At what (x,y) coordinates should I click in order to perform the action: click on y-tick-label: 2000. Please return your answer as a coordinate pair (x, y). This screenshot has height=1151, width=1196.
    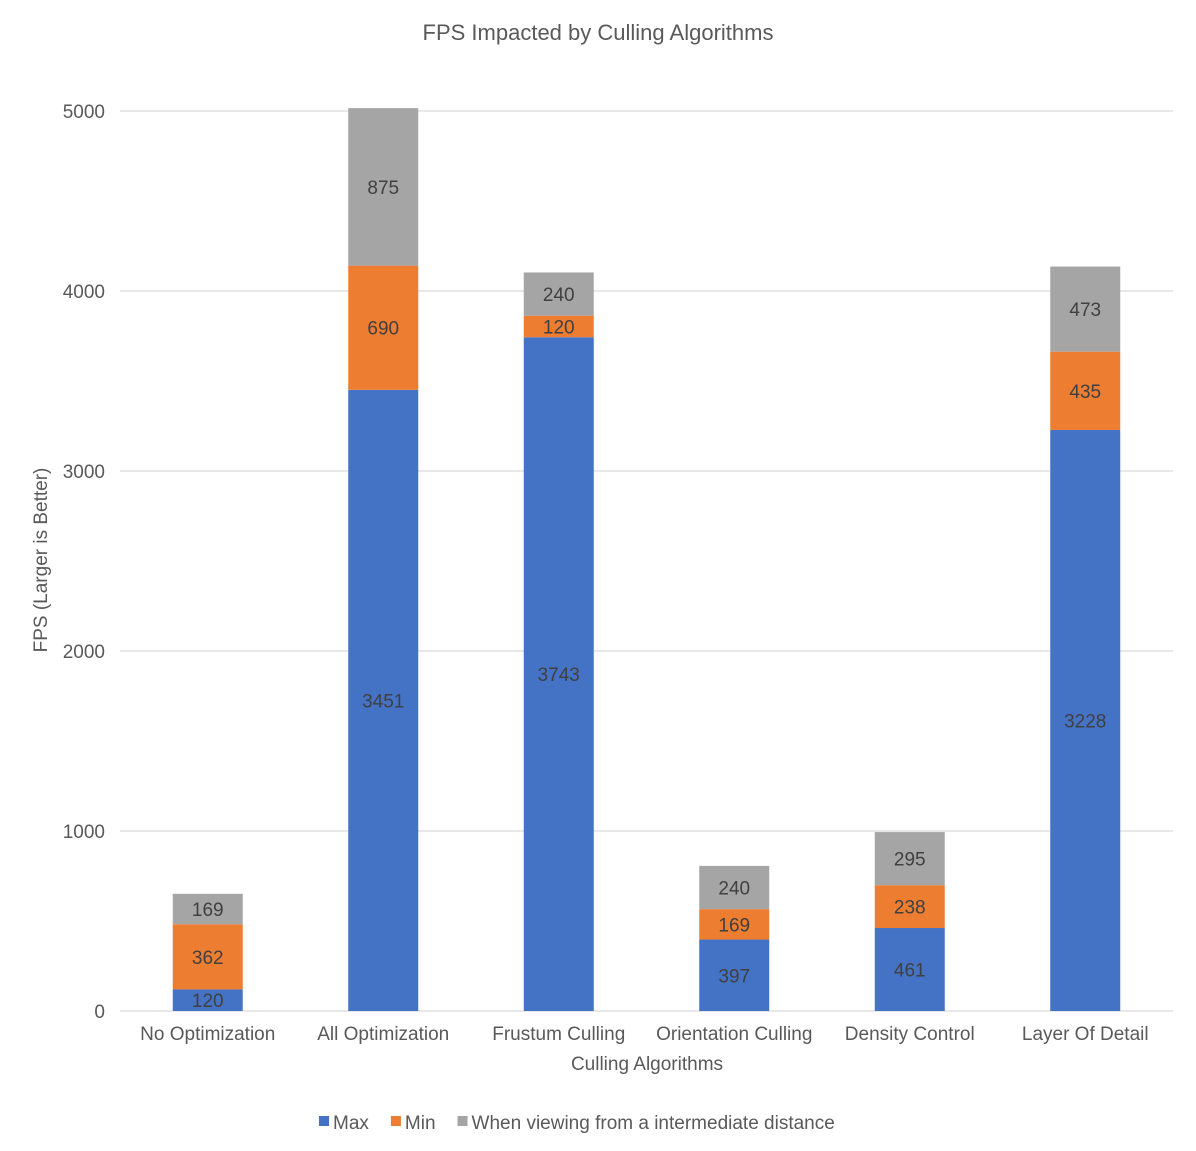
    Looking at the image, I should click on (84, 652).